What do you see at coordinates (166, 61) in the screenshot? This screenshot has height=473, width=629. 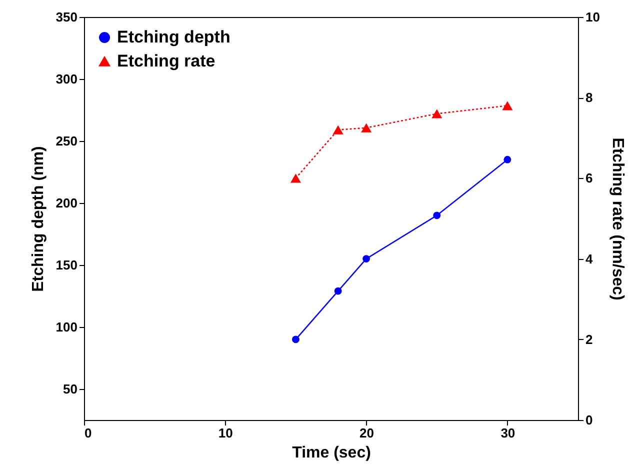 I see `legend-label: Etching rate` at bounding box center [166, 61].